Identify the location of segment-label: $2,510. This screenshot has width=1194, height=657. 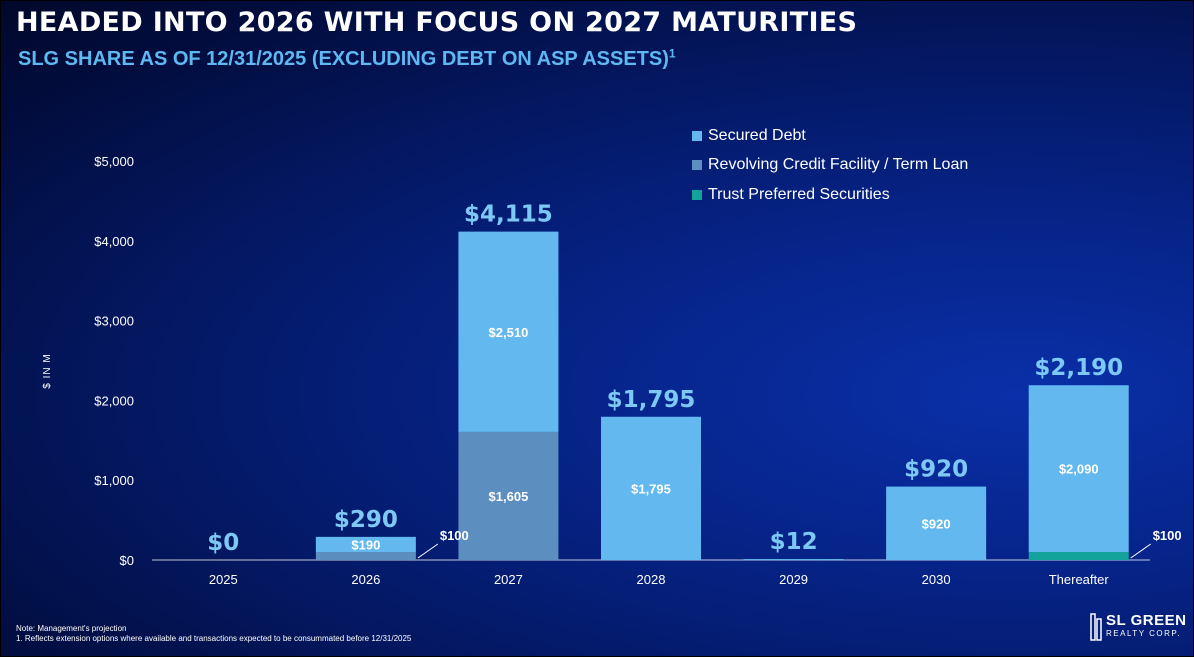
(509, 332).